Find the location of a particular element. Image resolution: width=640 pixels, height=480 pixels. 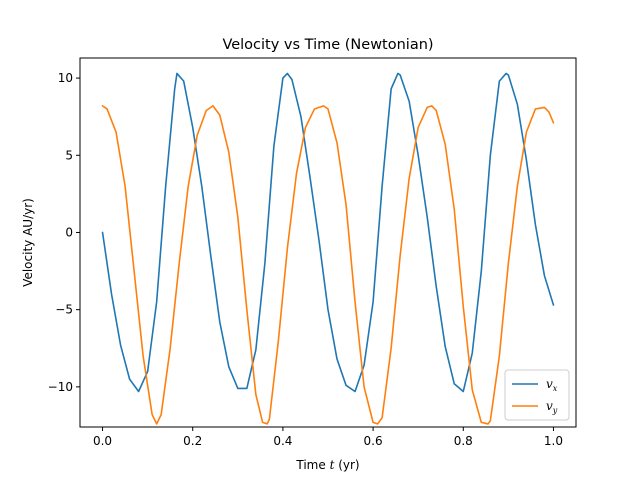

x-axis-label-suffix: (yr) is located at coordinates (346, 465).